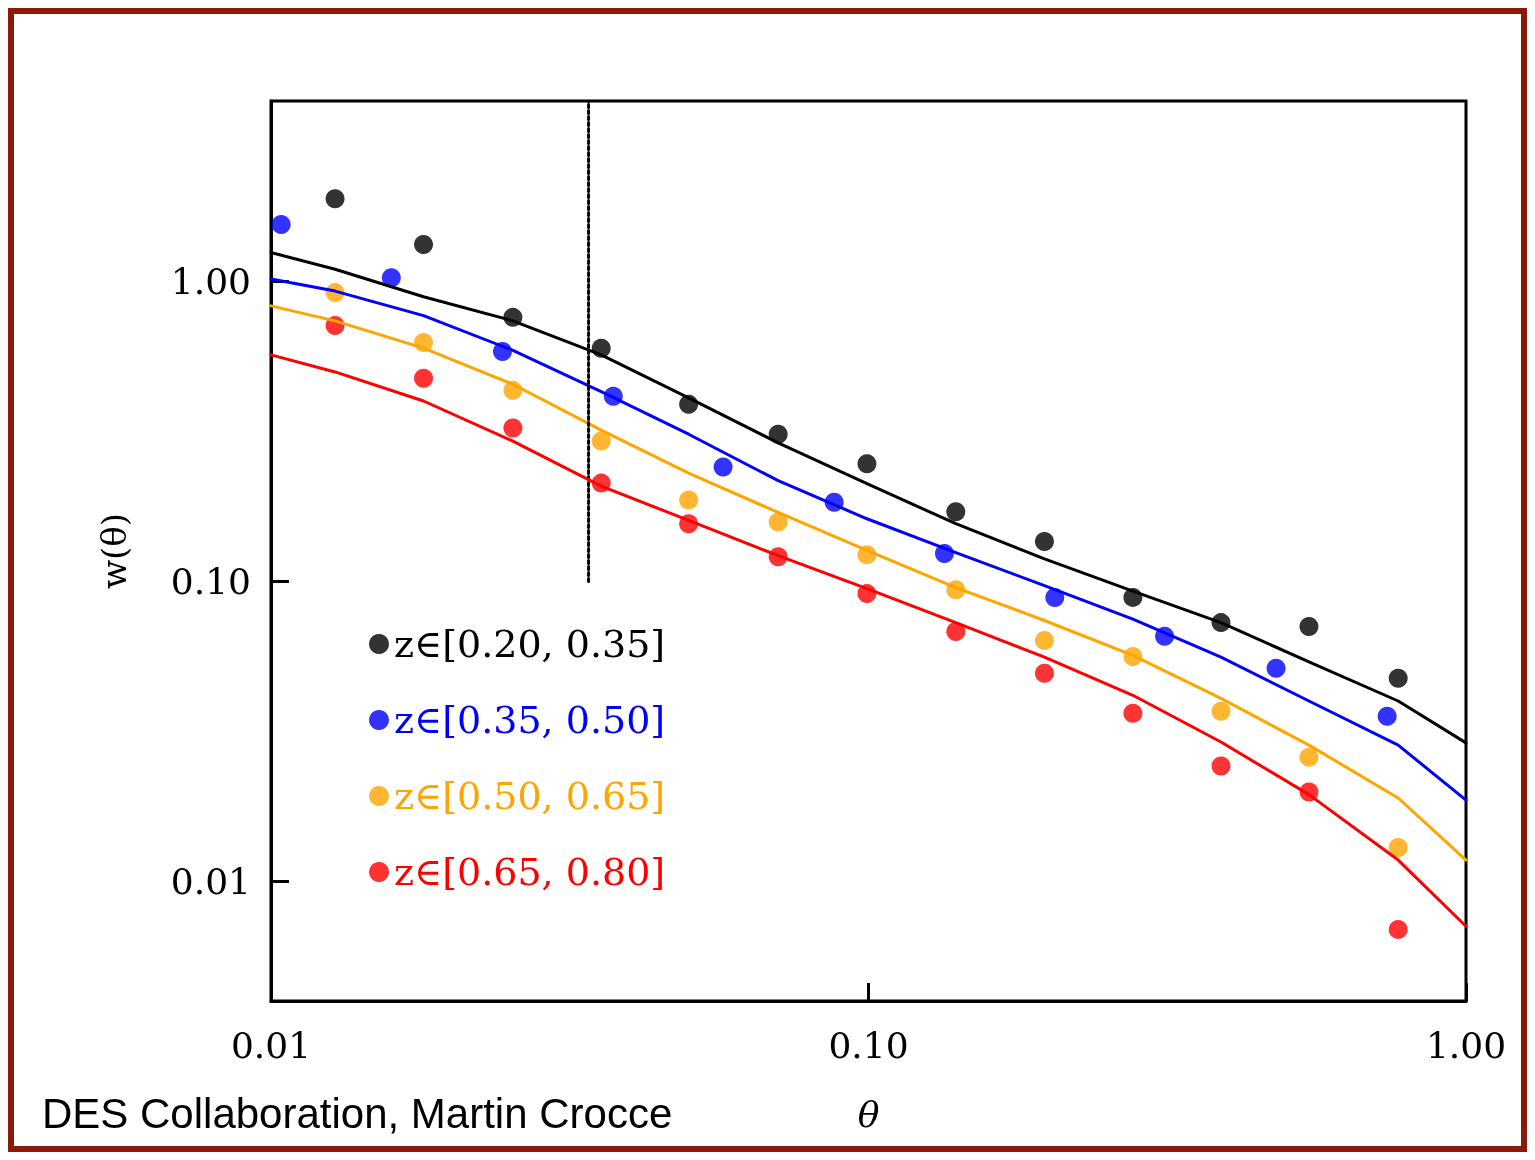 Image resolution: width=1535 pixels, height=1160 pixels. What do you see at coordinates (1466, 1045) in the screenshot?
I see `x-tick-label: 1.00` at bounding box center [1466, 1045].